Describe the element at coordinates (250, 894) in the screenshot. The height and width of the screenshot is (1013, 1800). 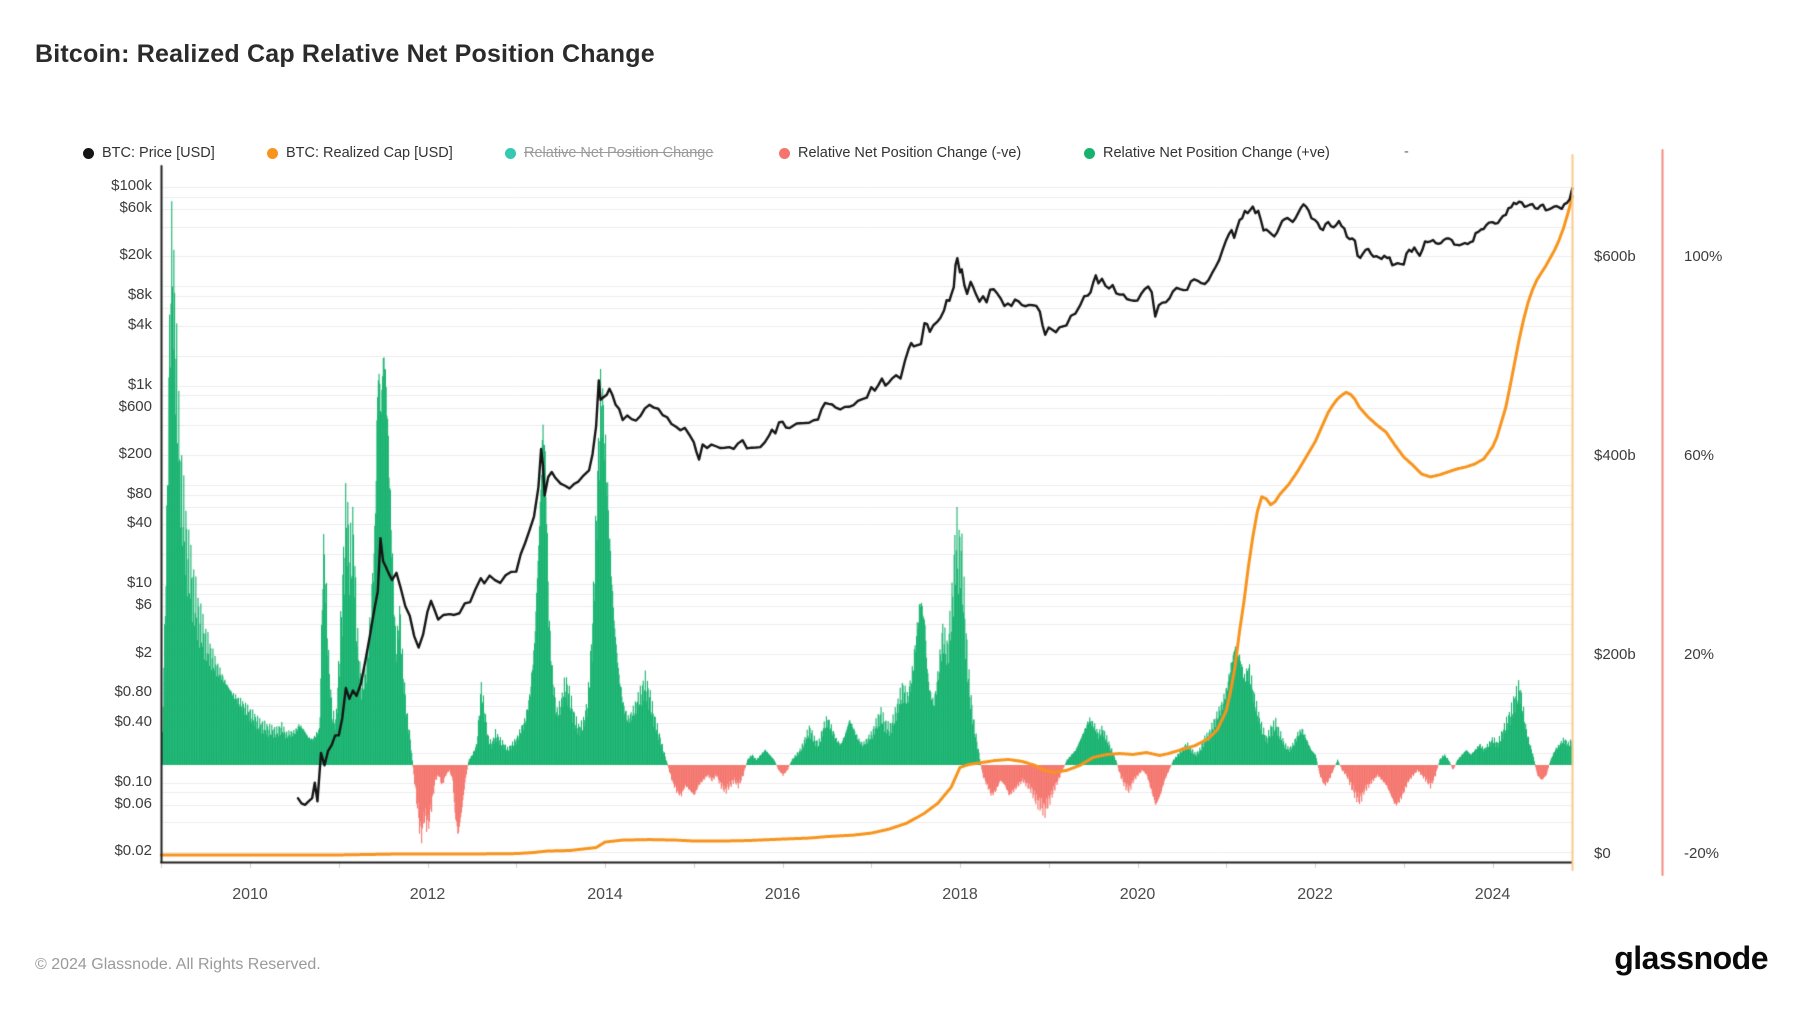
I see `x-axis-year-label: 2010` at that location.